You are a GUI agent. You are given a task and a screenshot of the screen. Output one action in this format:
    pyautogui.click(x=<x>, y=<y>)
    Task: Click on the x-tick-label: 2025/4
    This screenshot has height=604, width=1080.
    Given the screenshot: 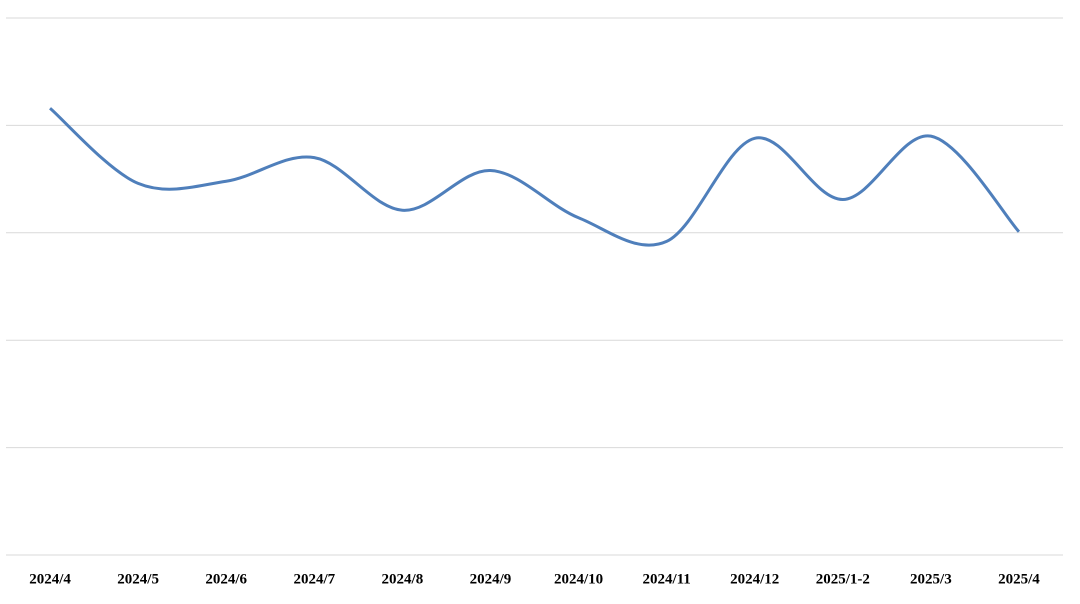 What is the action you would take?
    pyautogui.click(x=1019, y=579)
    